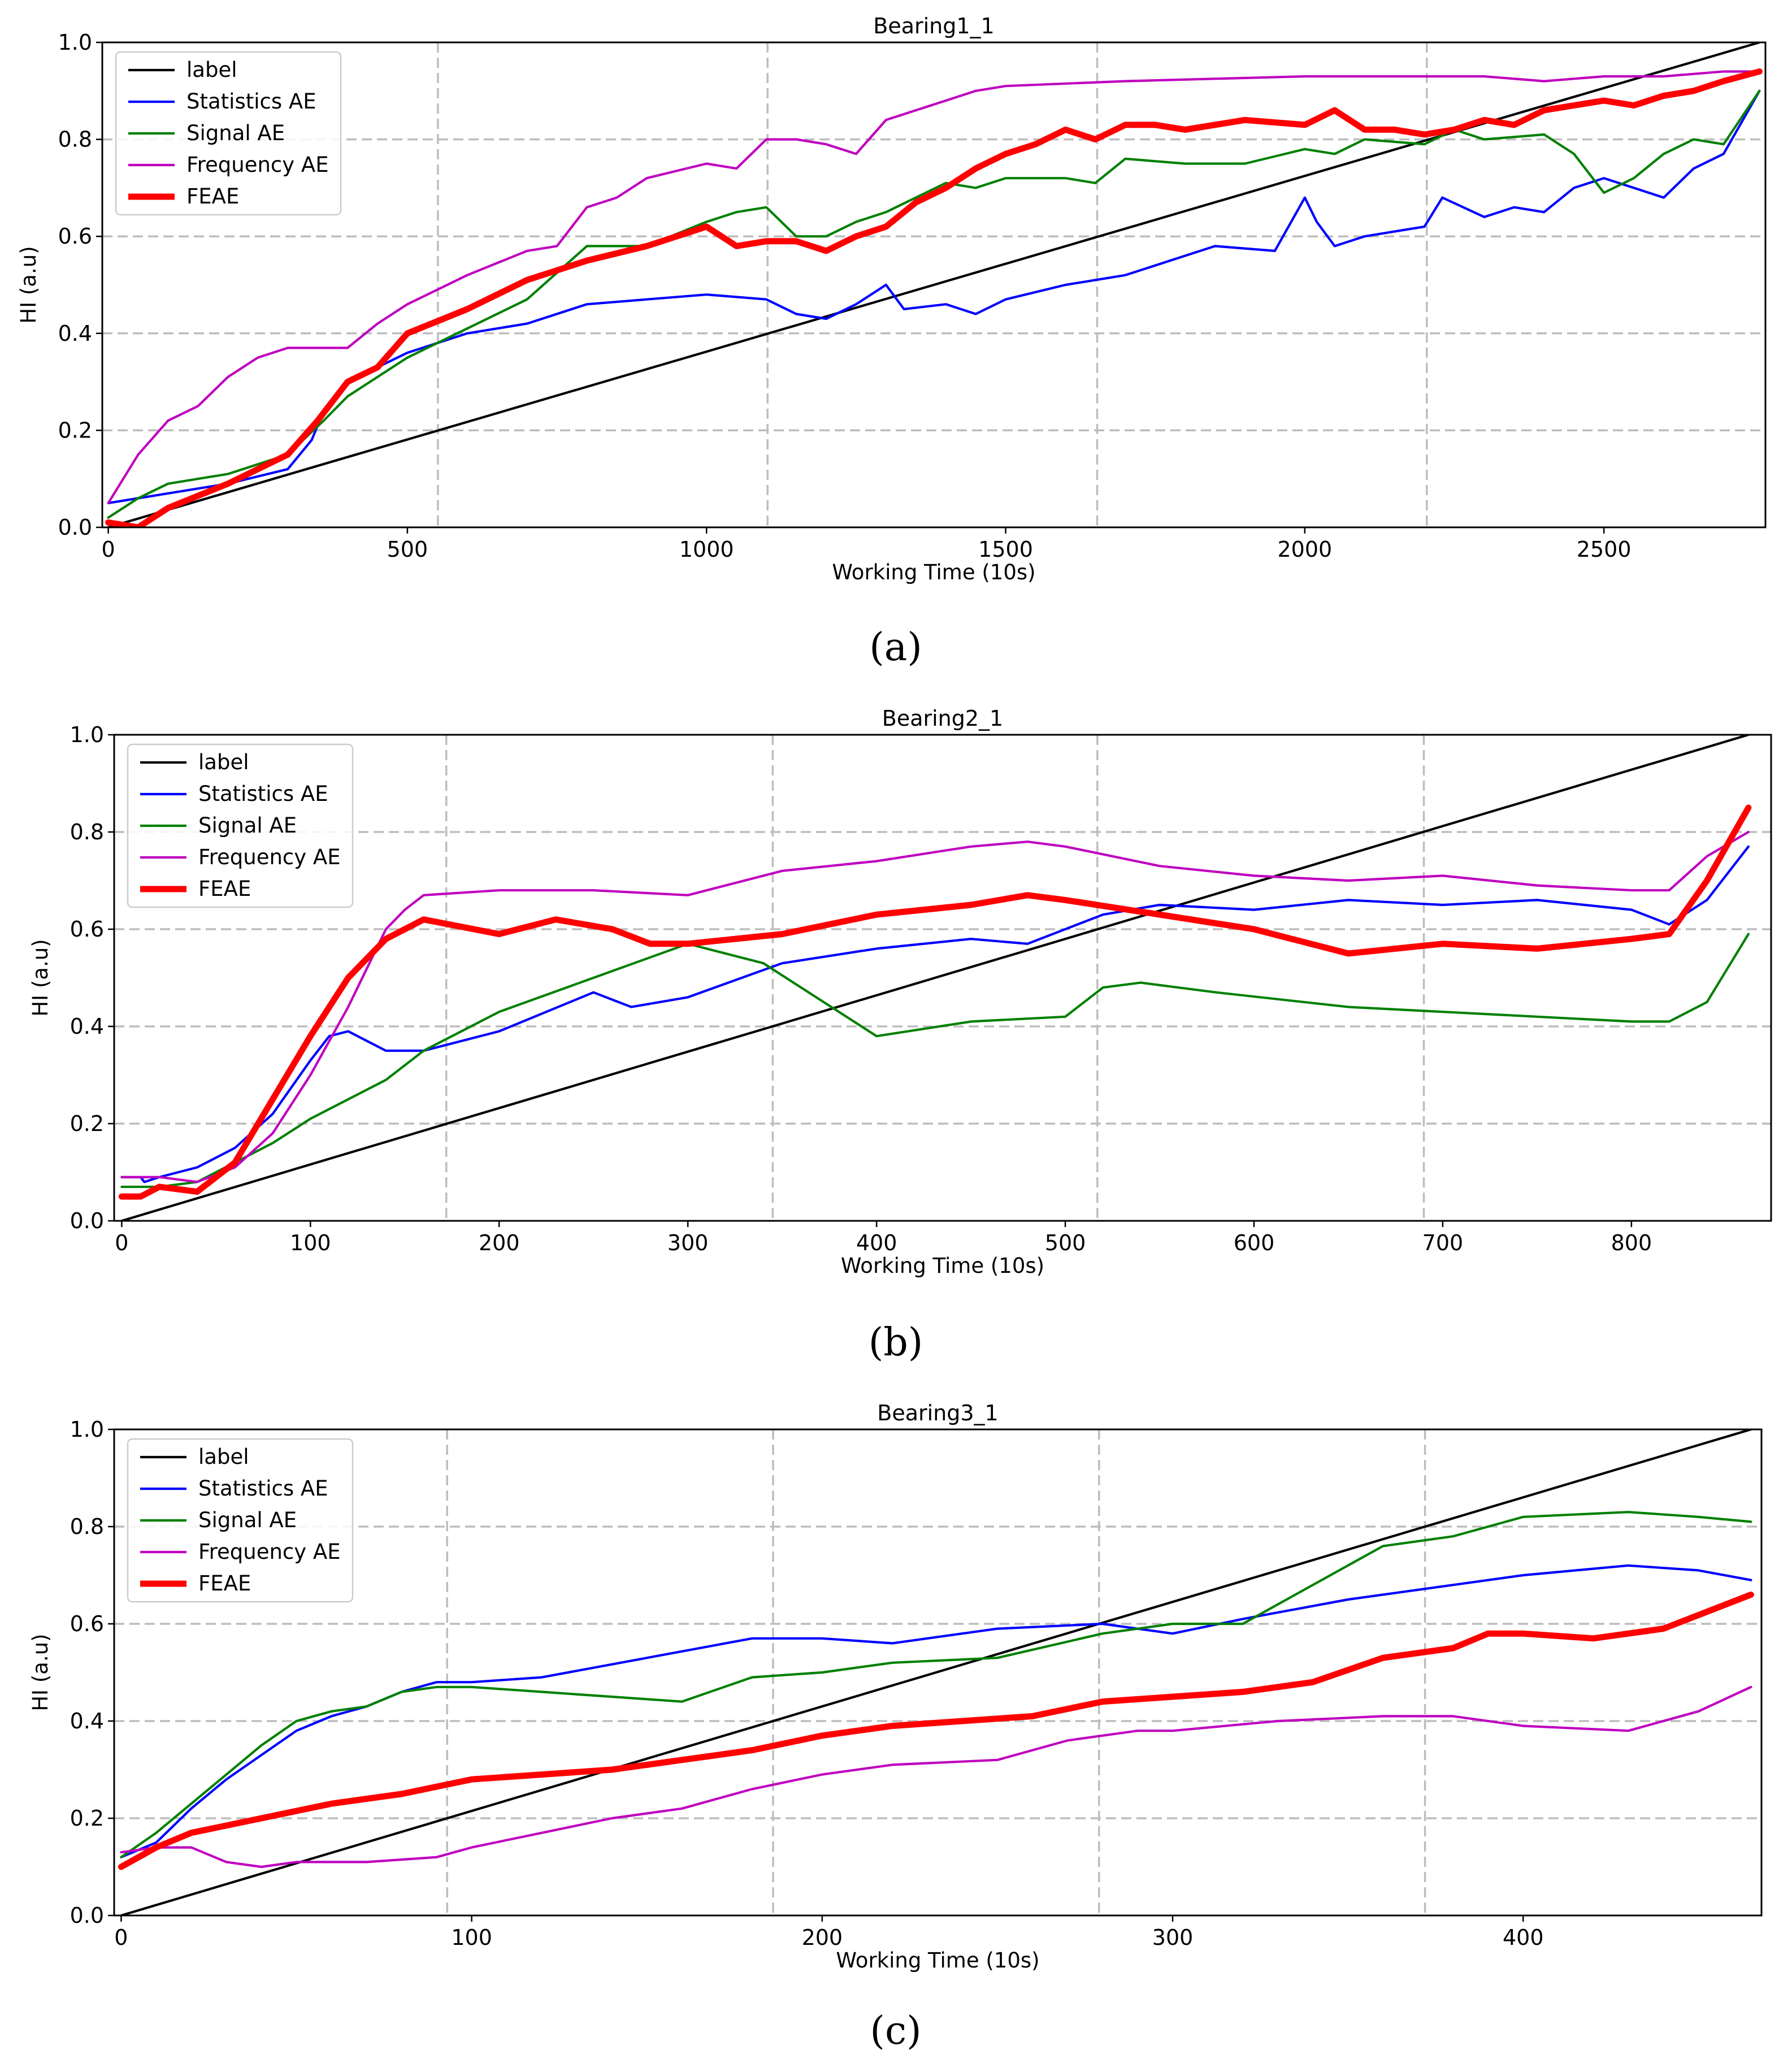 This screenshot has height=2063, width=1792. I want to click on series-feae, so click(936, 1730).